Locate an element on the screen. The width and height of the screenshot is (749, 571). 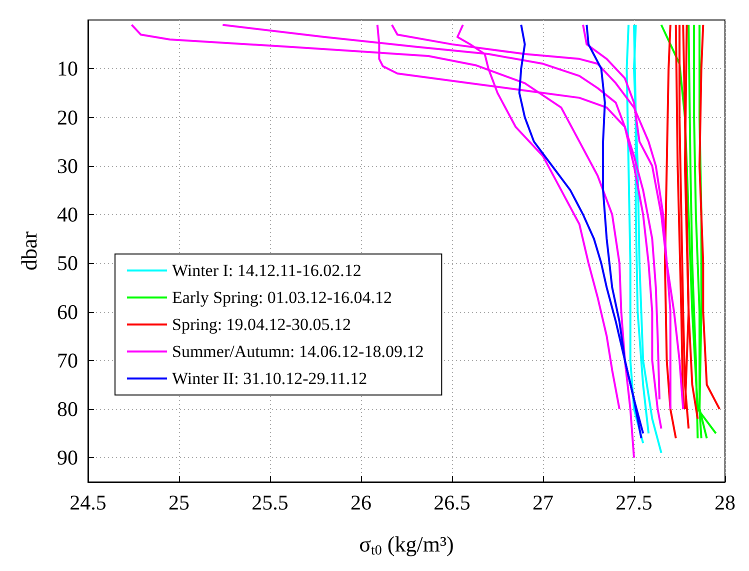
x-tick-label: 26.5 is located at coordinates (452, 502).